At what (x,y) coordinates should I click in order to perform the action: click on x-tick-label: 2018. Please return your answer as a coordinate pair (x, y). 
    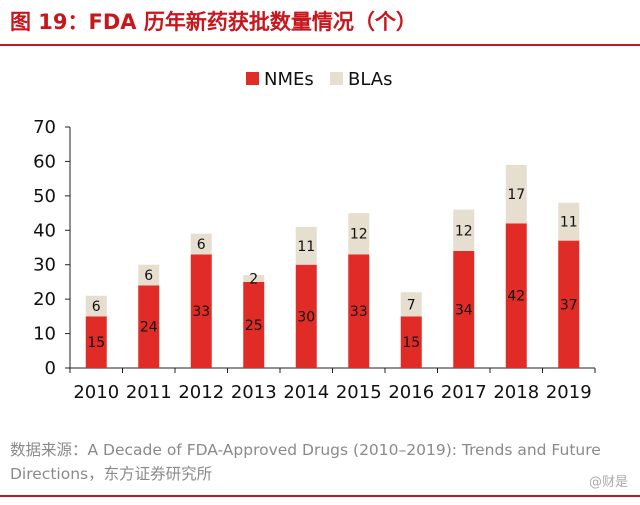
    Looking at the image, I should click on (516, 392).